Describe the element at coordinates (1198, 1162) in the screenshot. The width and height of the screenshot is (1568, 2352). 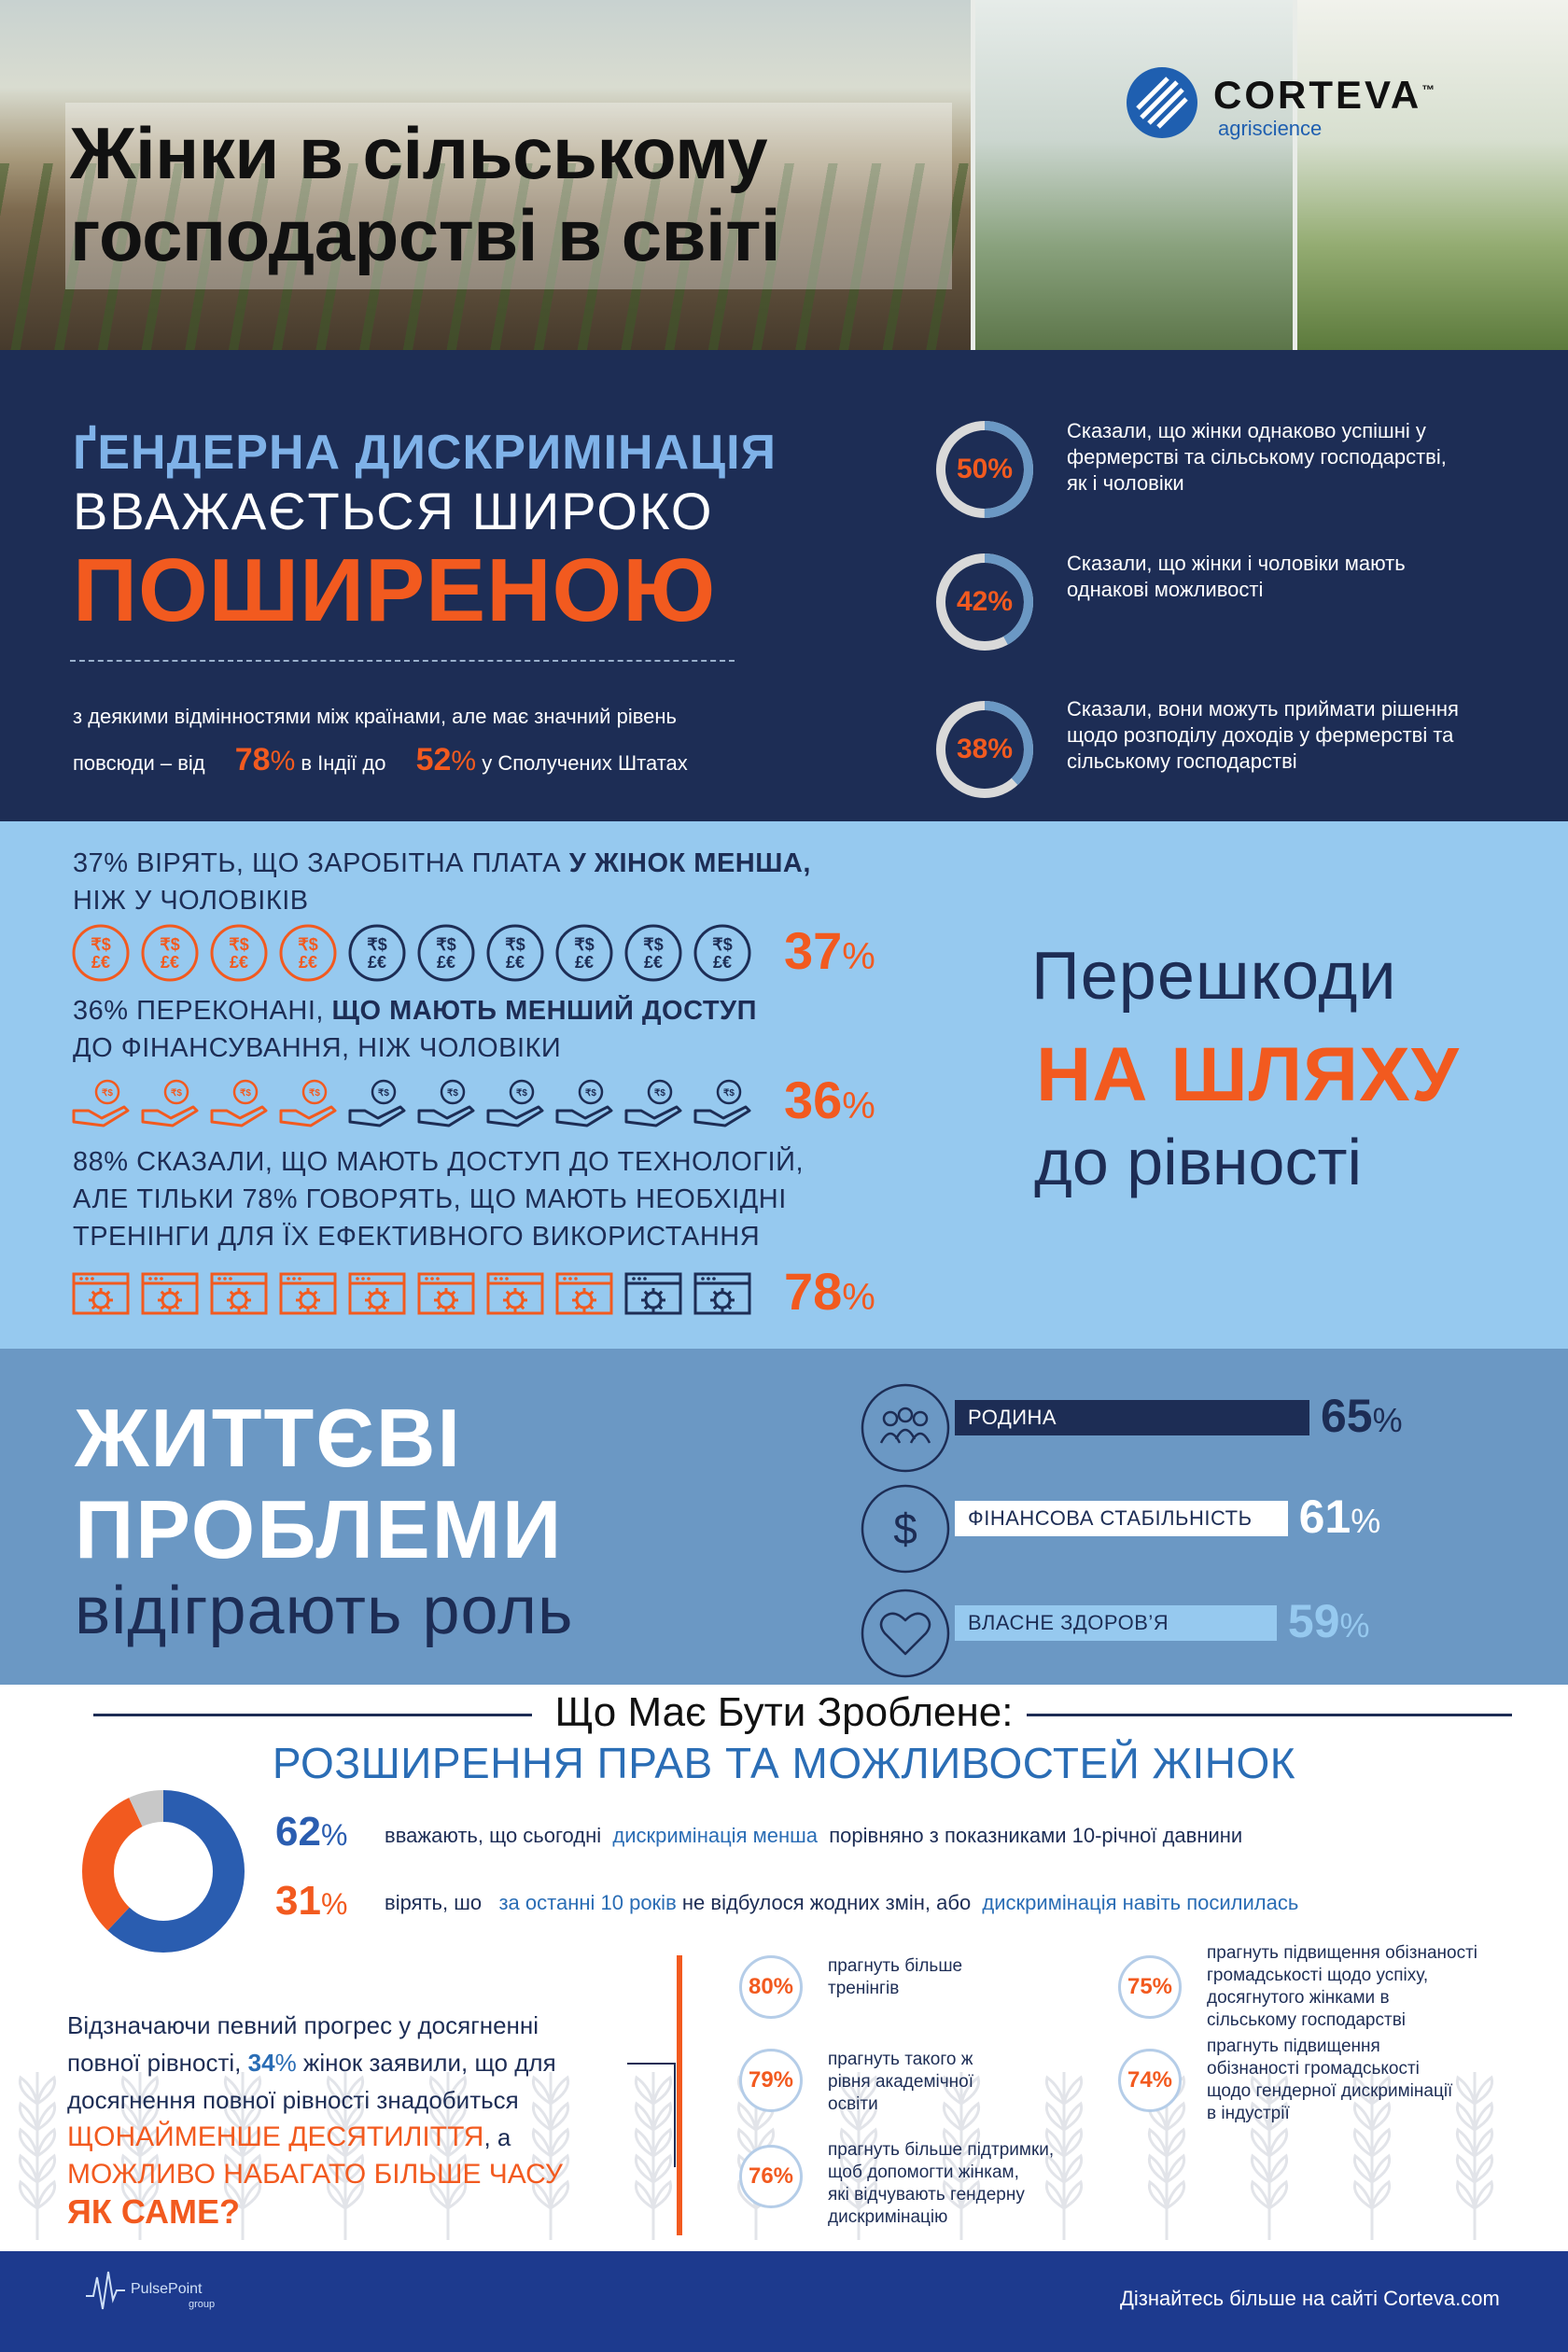
I see `barriers-heading-3: до рівності` at that location.